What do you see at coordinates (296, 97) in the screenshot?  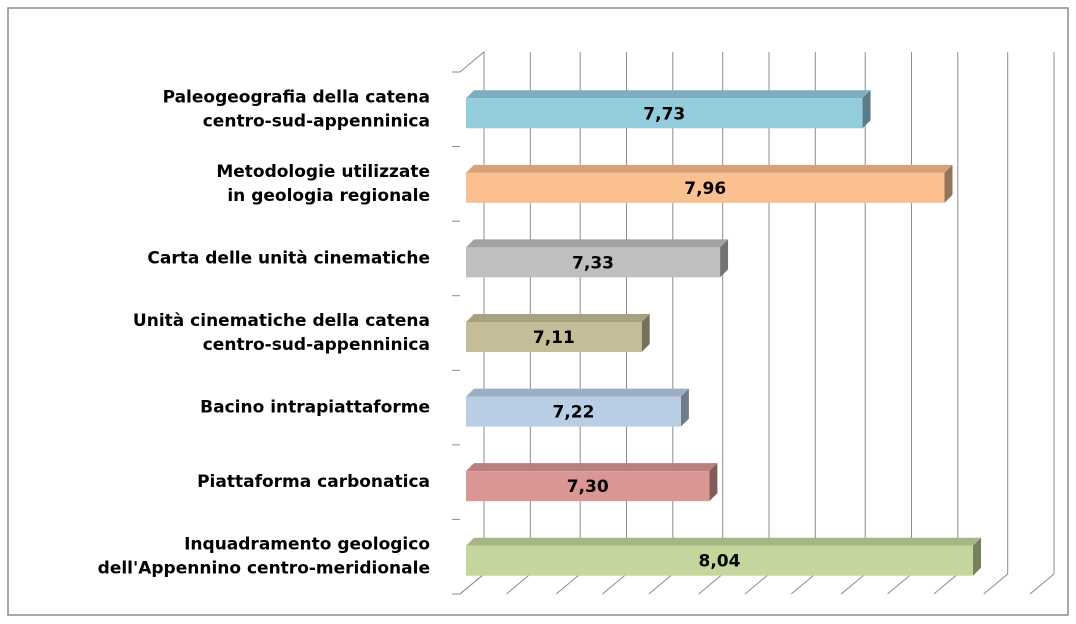 I see `category-label: Paleogeografia della catena` at bounding box center [296, 97].